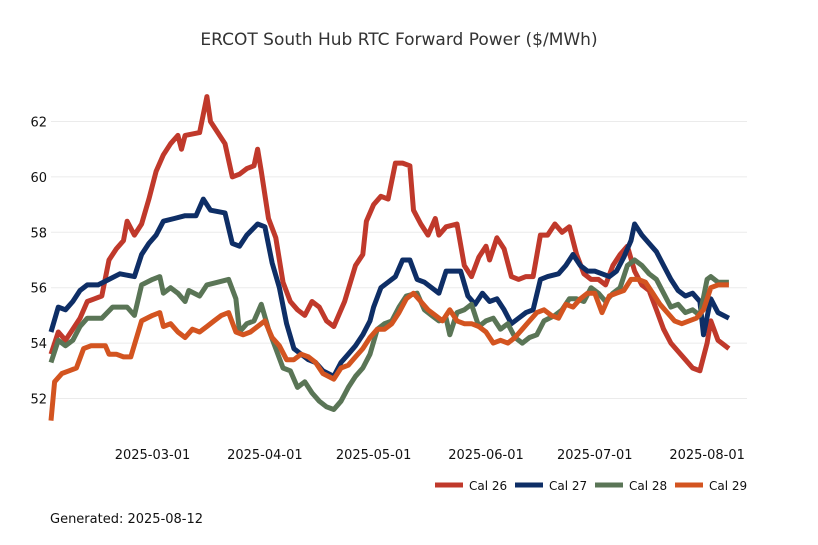 This screenshot has height=545, width=818. Describe the element at coordinates (486, 455) in the screenshot. I see `x-tick-label: 2025-06-01` at that location.